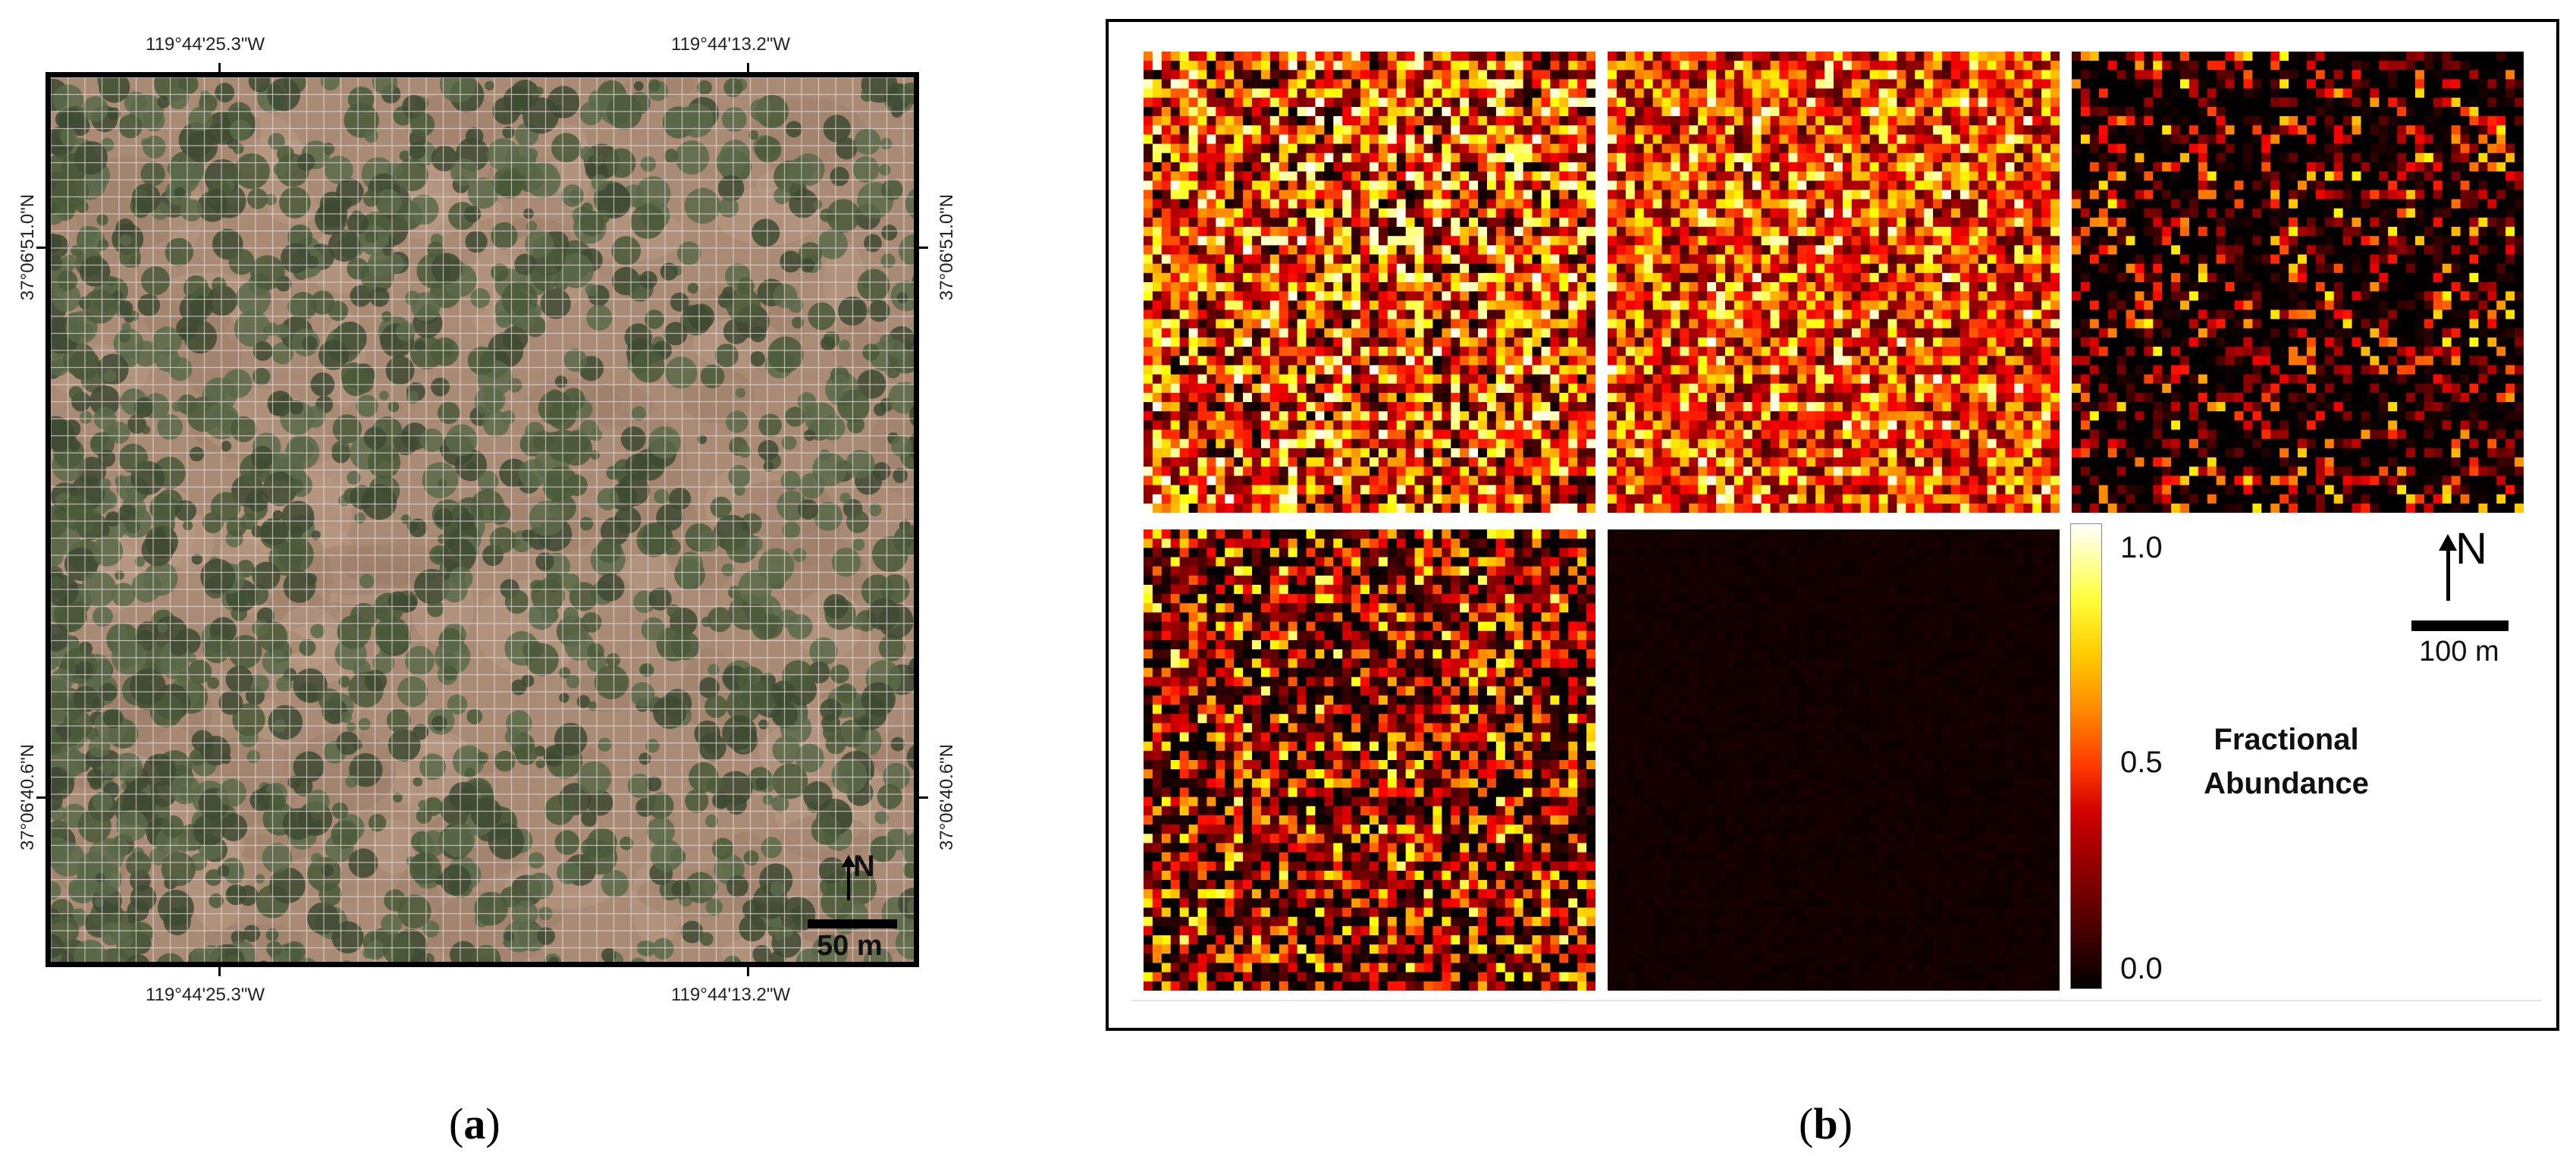 The width and height of the screenshot is (2576, 1156). I want to click on north-label-b: N, so click(2471, 548).